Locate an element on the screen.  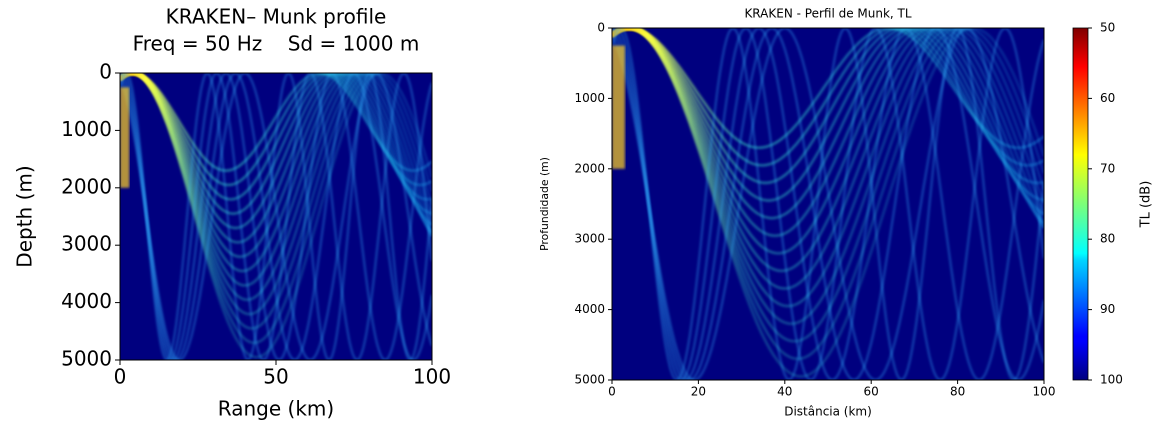
x-axis-label: Range (km) is located at coordinates (276, 409).